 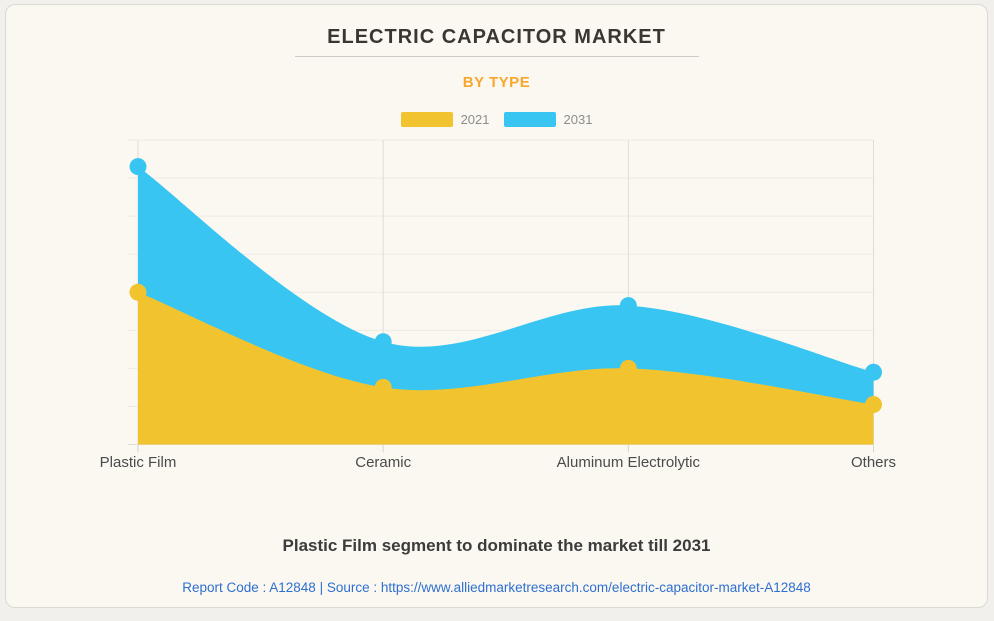 What do you see at coordinates (383, 387) in the screenshot?
I see `data-point-2021-ceramic` at bounding box center [383, 387].